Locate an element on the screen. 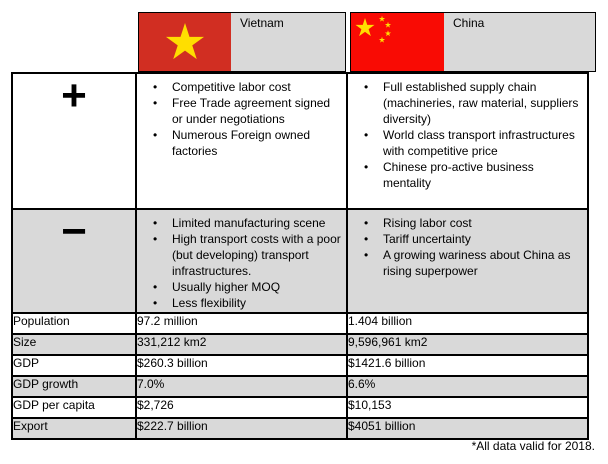  list-item: Competitive labor cost is located at coordinates (246, 87).